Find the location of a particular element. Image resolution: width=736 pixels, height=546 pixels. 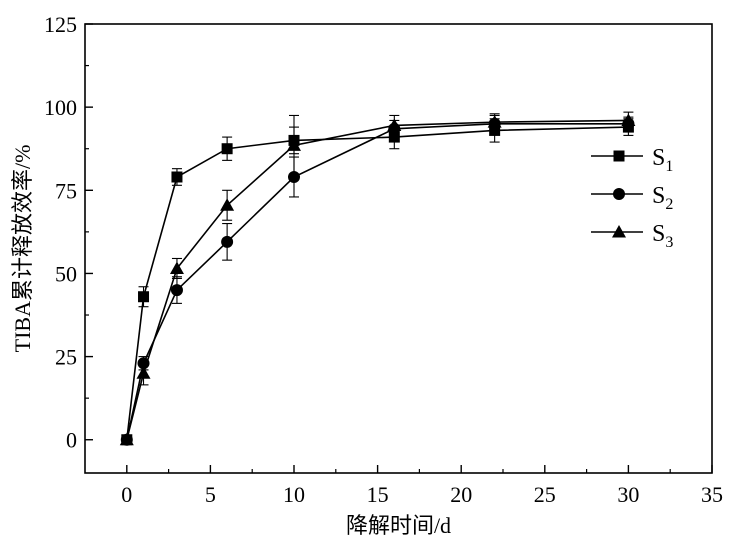

legend-item-s1: S1 is located at coordinates (632, 160).